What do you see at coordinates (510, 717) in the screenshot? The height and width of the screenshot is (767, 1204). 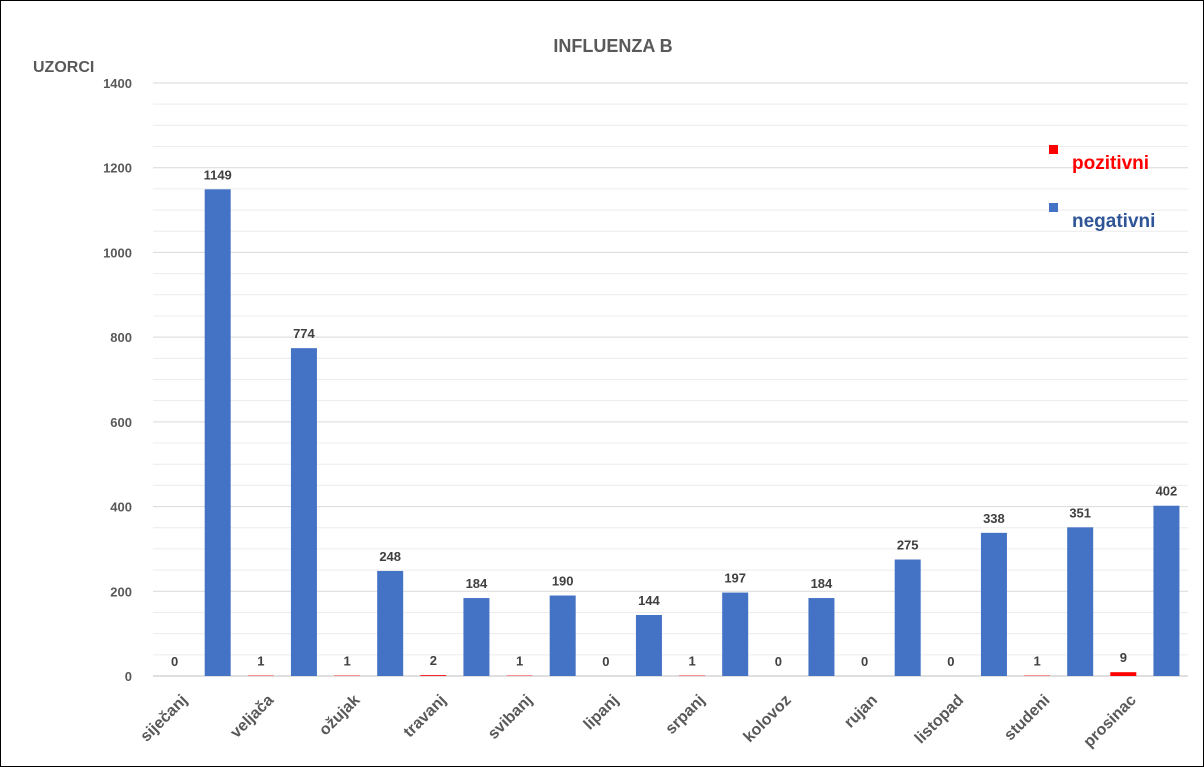 I see `x-category-label: svibanj` at bounding box center [510, 717].